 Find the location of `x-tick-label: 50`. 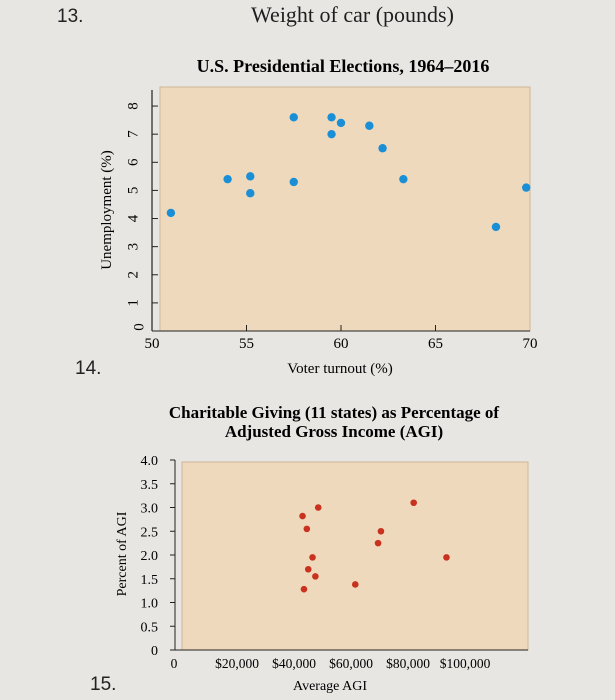

x-tick-label: 50 is located at coordinates (152, 344).